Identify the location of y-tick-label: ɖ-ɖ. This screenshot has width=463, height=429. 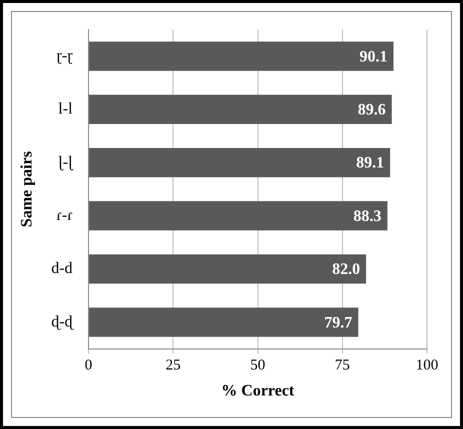
(63, 321).